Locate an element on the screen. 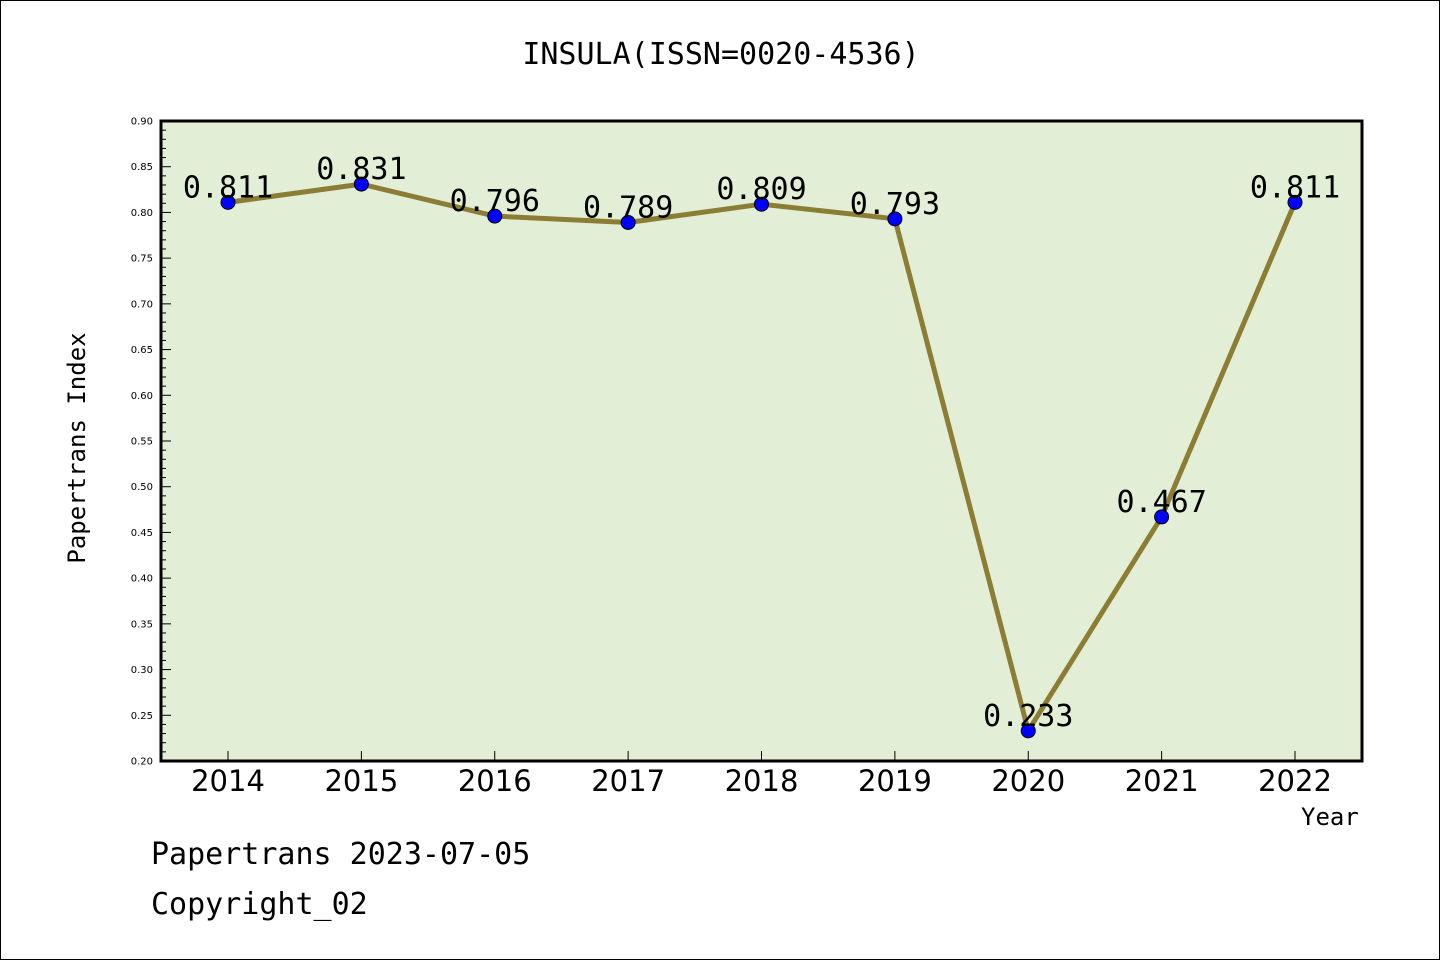 The width and height of the screenshot is (1440, 961). x-tick-label: 2020 is located at coordinates (1028, 781).